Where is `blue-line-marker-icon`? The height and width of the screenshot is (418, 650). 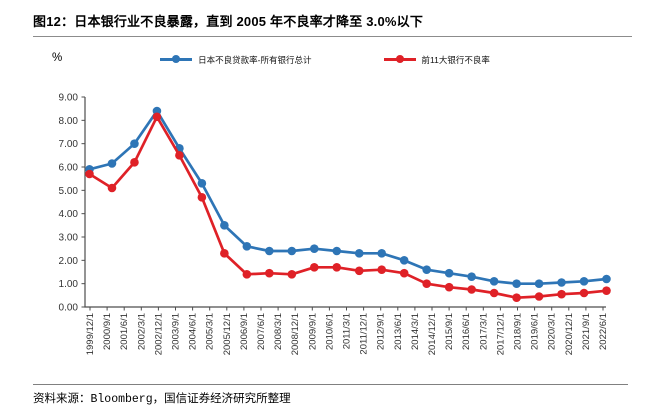 blue-line-marker-icon is located at coordinates (176, 59).